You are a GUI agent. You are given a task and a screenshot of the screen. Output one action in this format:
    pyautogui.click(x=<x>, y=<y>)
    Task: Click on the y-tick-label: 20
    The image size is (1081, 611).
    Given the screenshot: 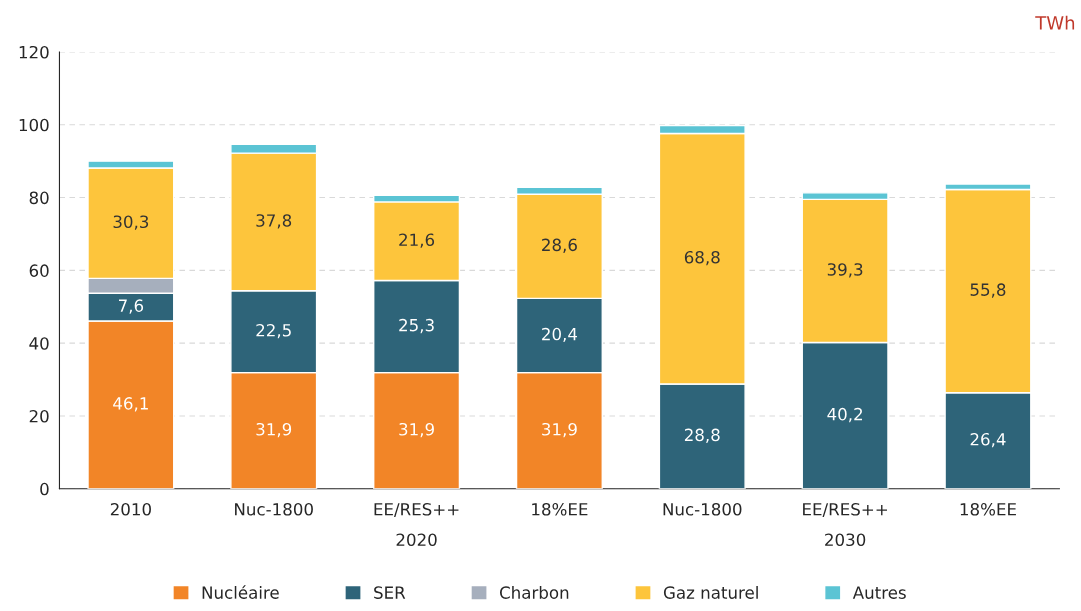 What is the action you would take?
    pyautogui.click(x=39, y=416)
    